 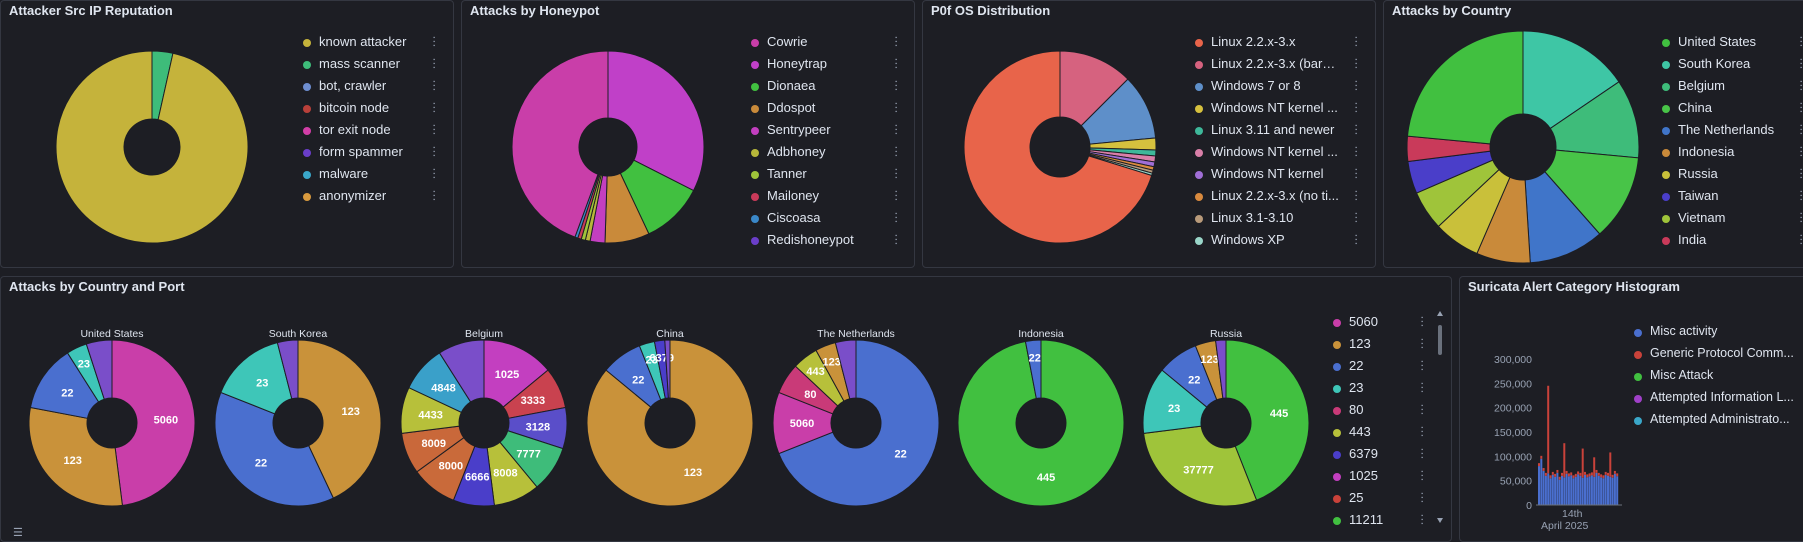 What do you see at coordinates (1276, 175) in the screenshot?
I see `legend-item: Windows NT kernel ▪ ▪ ▪` at bounding box center [1276, 175].